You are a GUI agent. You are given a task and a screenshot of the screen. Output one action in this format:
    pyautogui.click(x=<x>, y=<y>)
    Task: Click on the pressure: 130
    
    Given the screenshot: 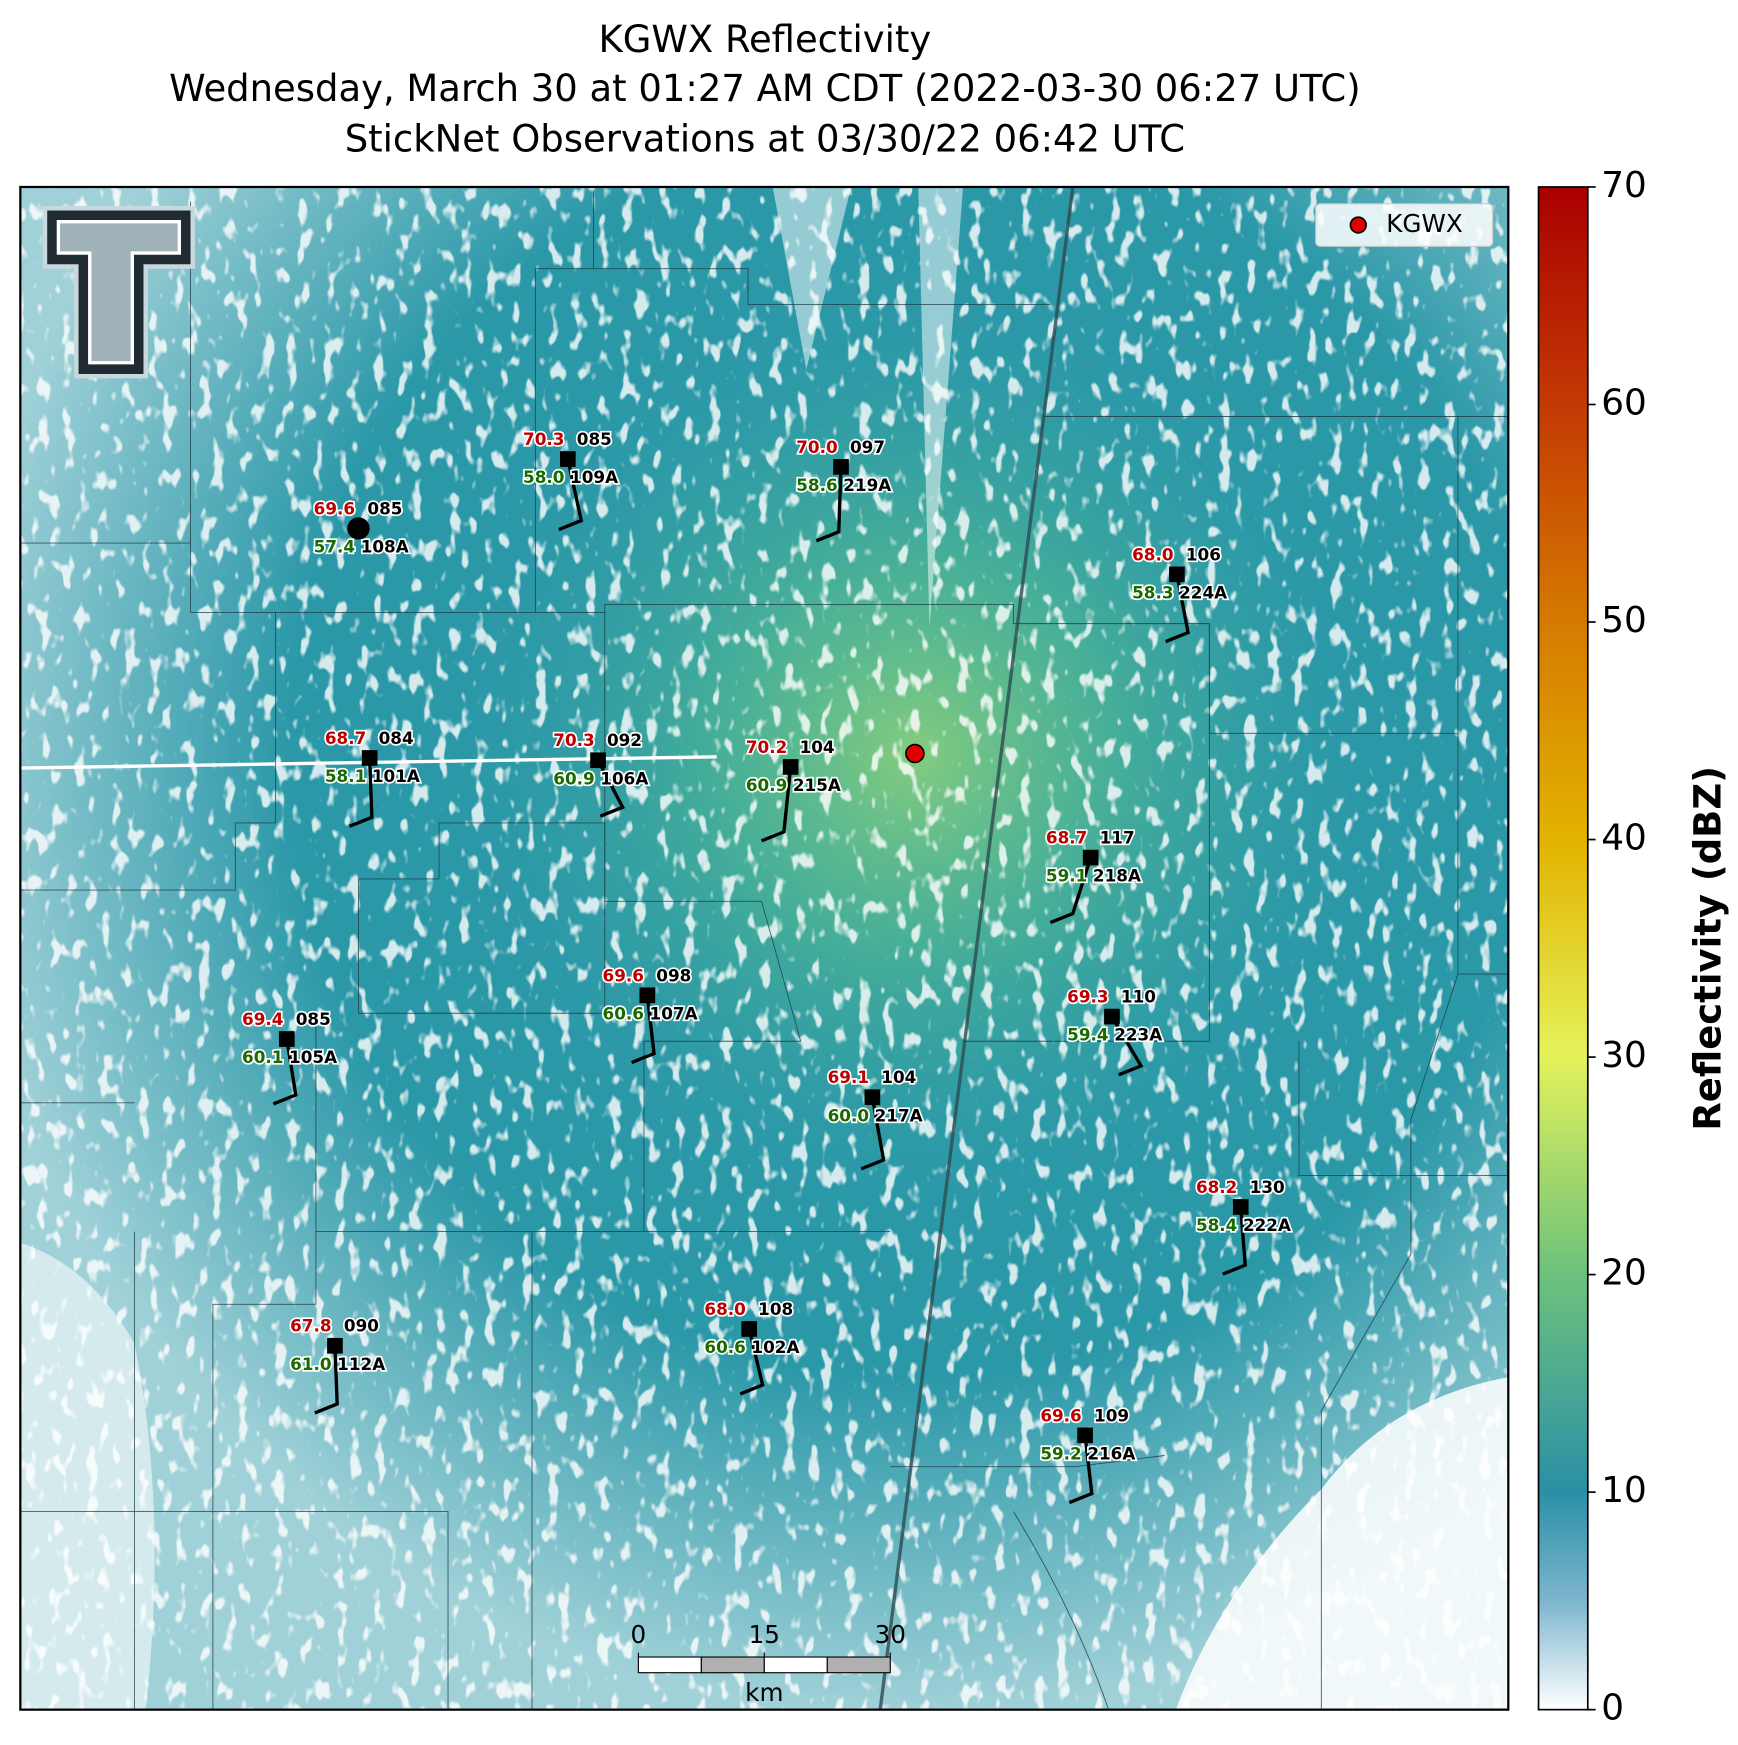 What is the action you would take?
    pyautogui.click(x=1267, y=1187)
    